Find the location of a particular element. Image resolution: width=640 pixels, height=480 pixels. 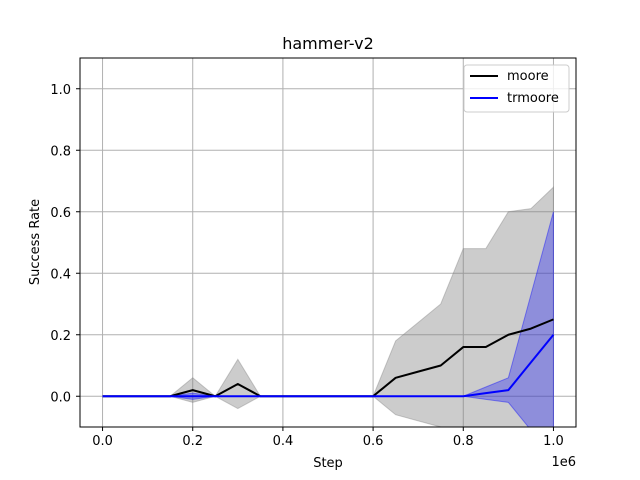

y-tick-label: 0.4 is located at coordinates (60, 274).